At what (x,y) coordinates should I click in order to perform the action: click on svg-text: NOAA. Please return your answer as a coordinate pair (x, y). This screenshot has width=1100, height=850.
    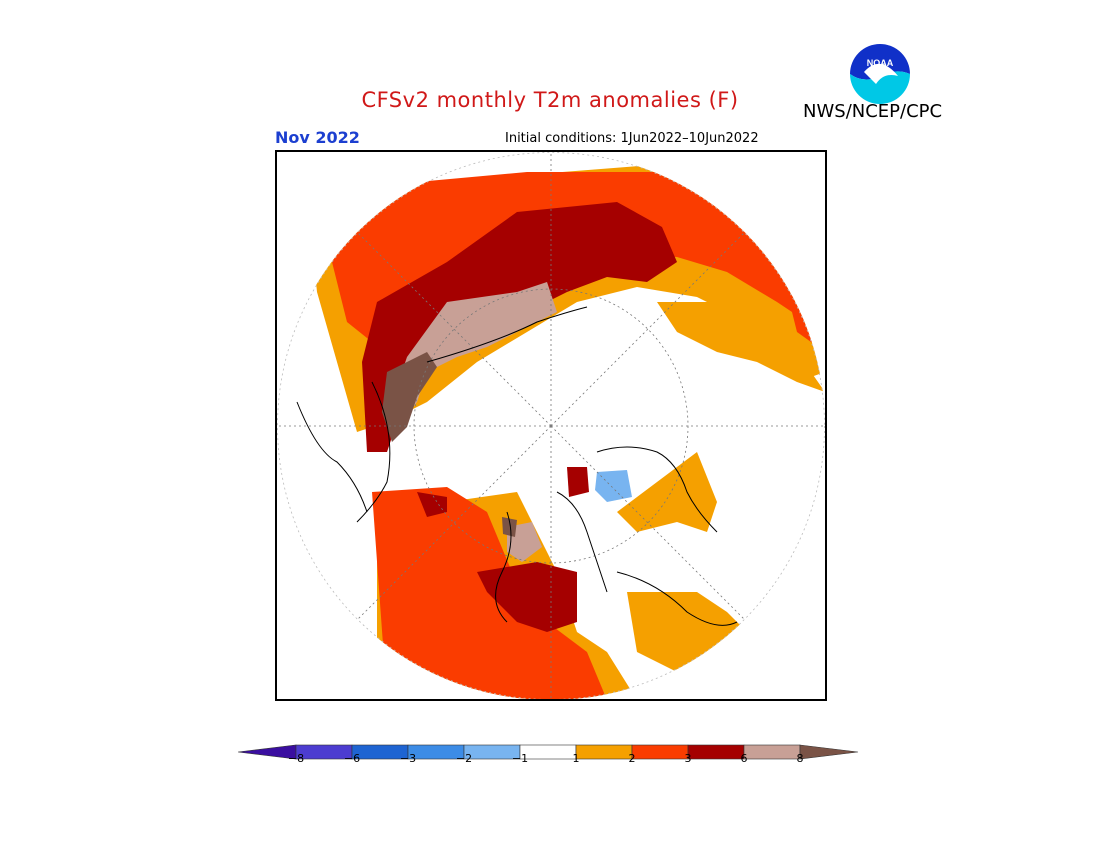
    Looking at the image, I should click on (880, 63).